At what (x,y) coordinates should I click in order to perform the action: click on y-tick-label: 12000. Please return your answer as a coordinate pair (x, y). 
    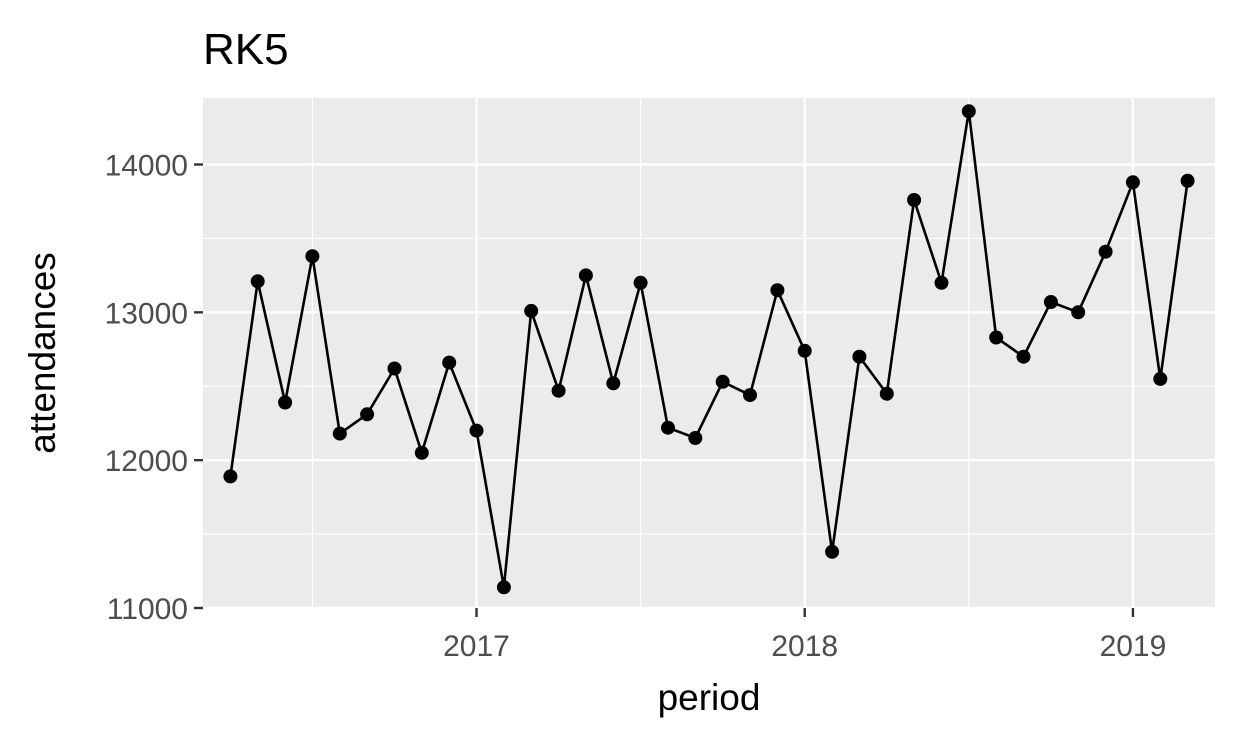
    Looking at the image, I should click on (146, 461).